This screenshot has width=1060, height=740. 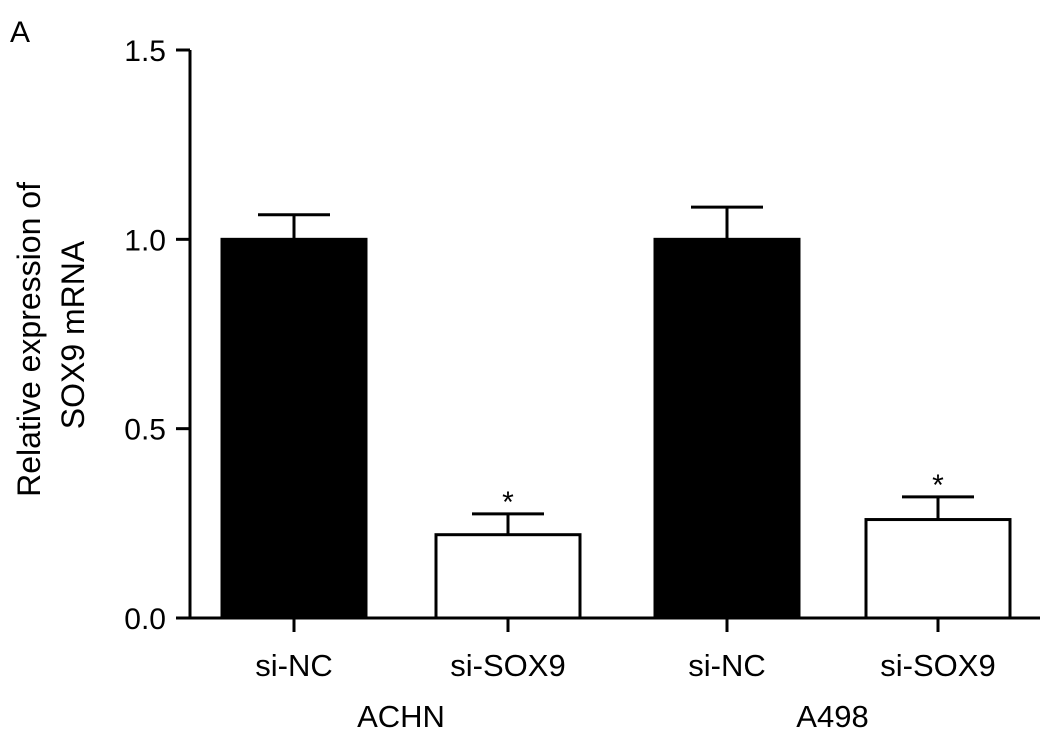 I want to click on y-tick-label: 1.5, so click(x=145, y=51).